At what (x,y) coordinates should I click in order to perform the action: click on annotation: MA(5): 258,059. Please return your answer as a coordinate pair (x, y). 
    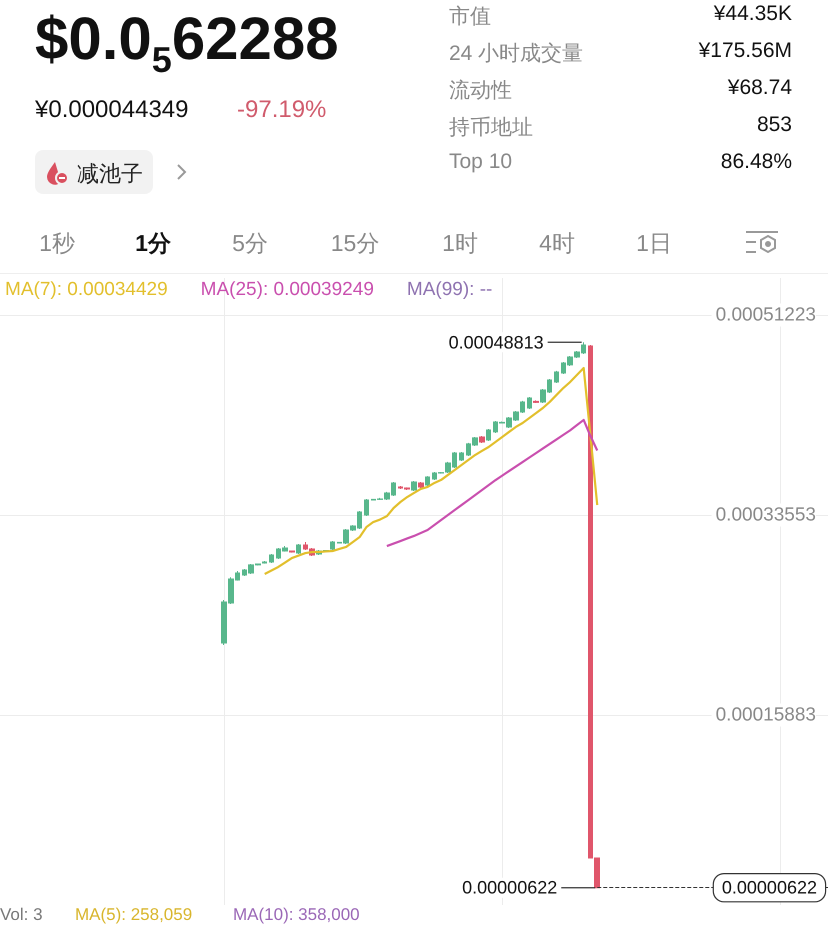
    Looking at the image, I should click on (133, 915).